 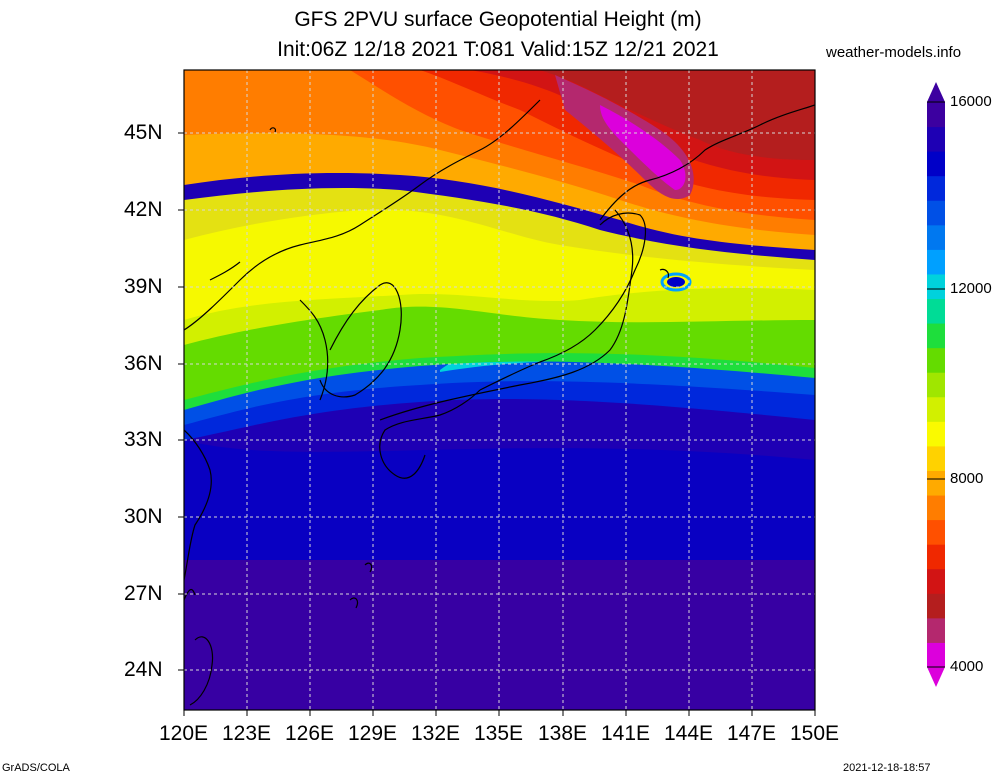 I want to click on colorbar-label-4000: 4000, so click(x=967, y=666).